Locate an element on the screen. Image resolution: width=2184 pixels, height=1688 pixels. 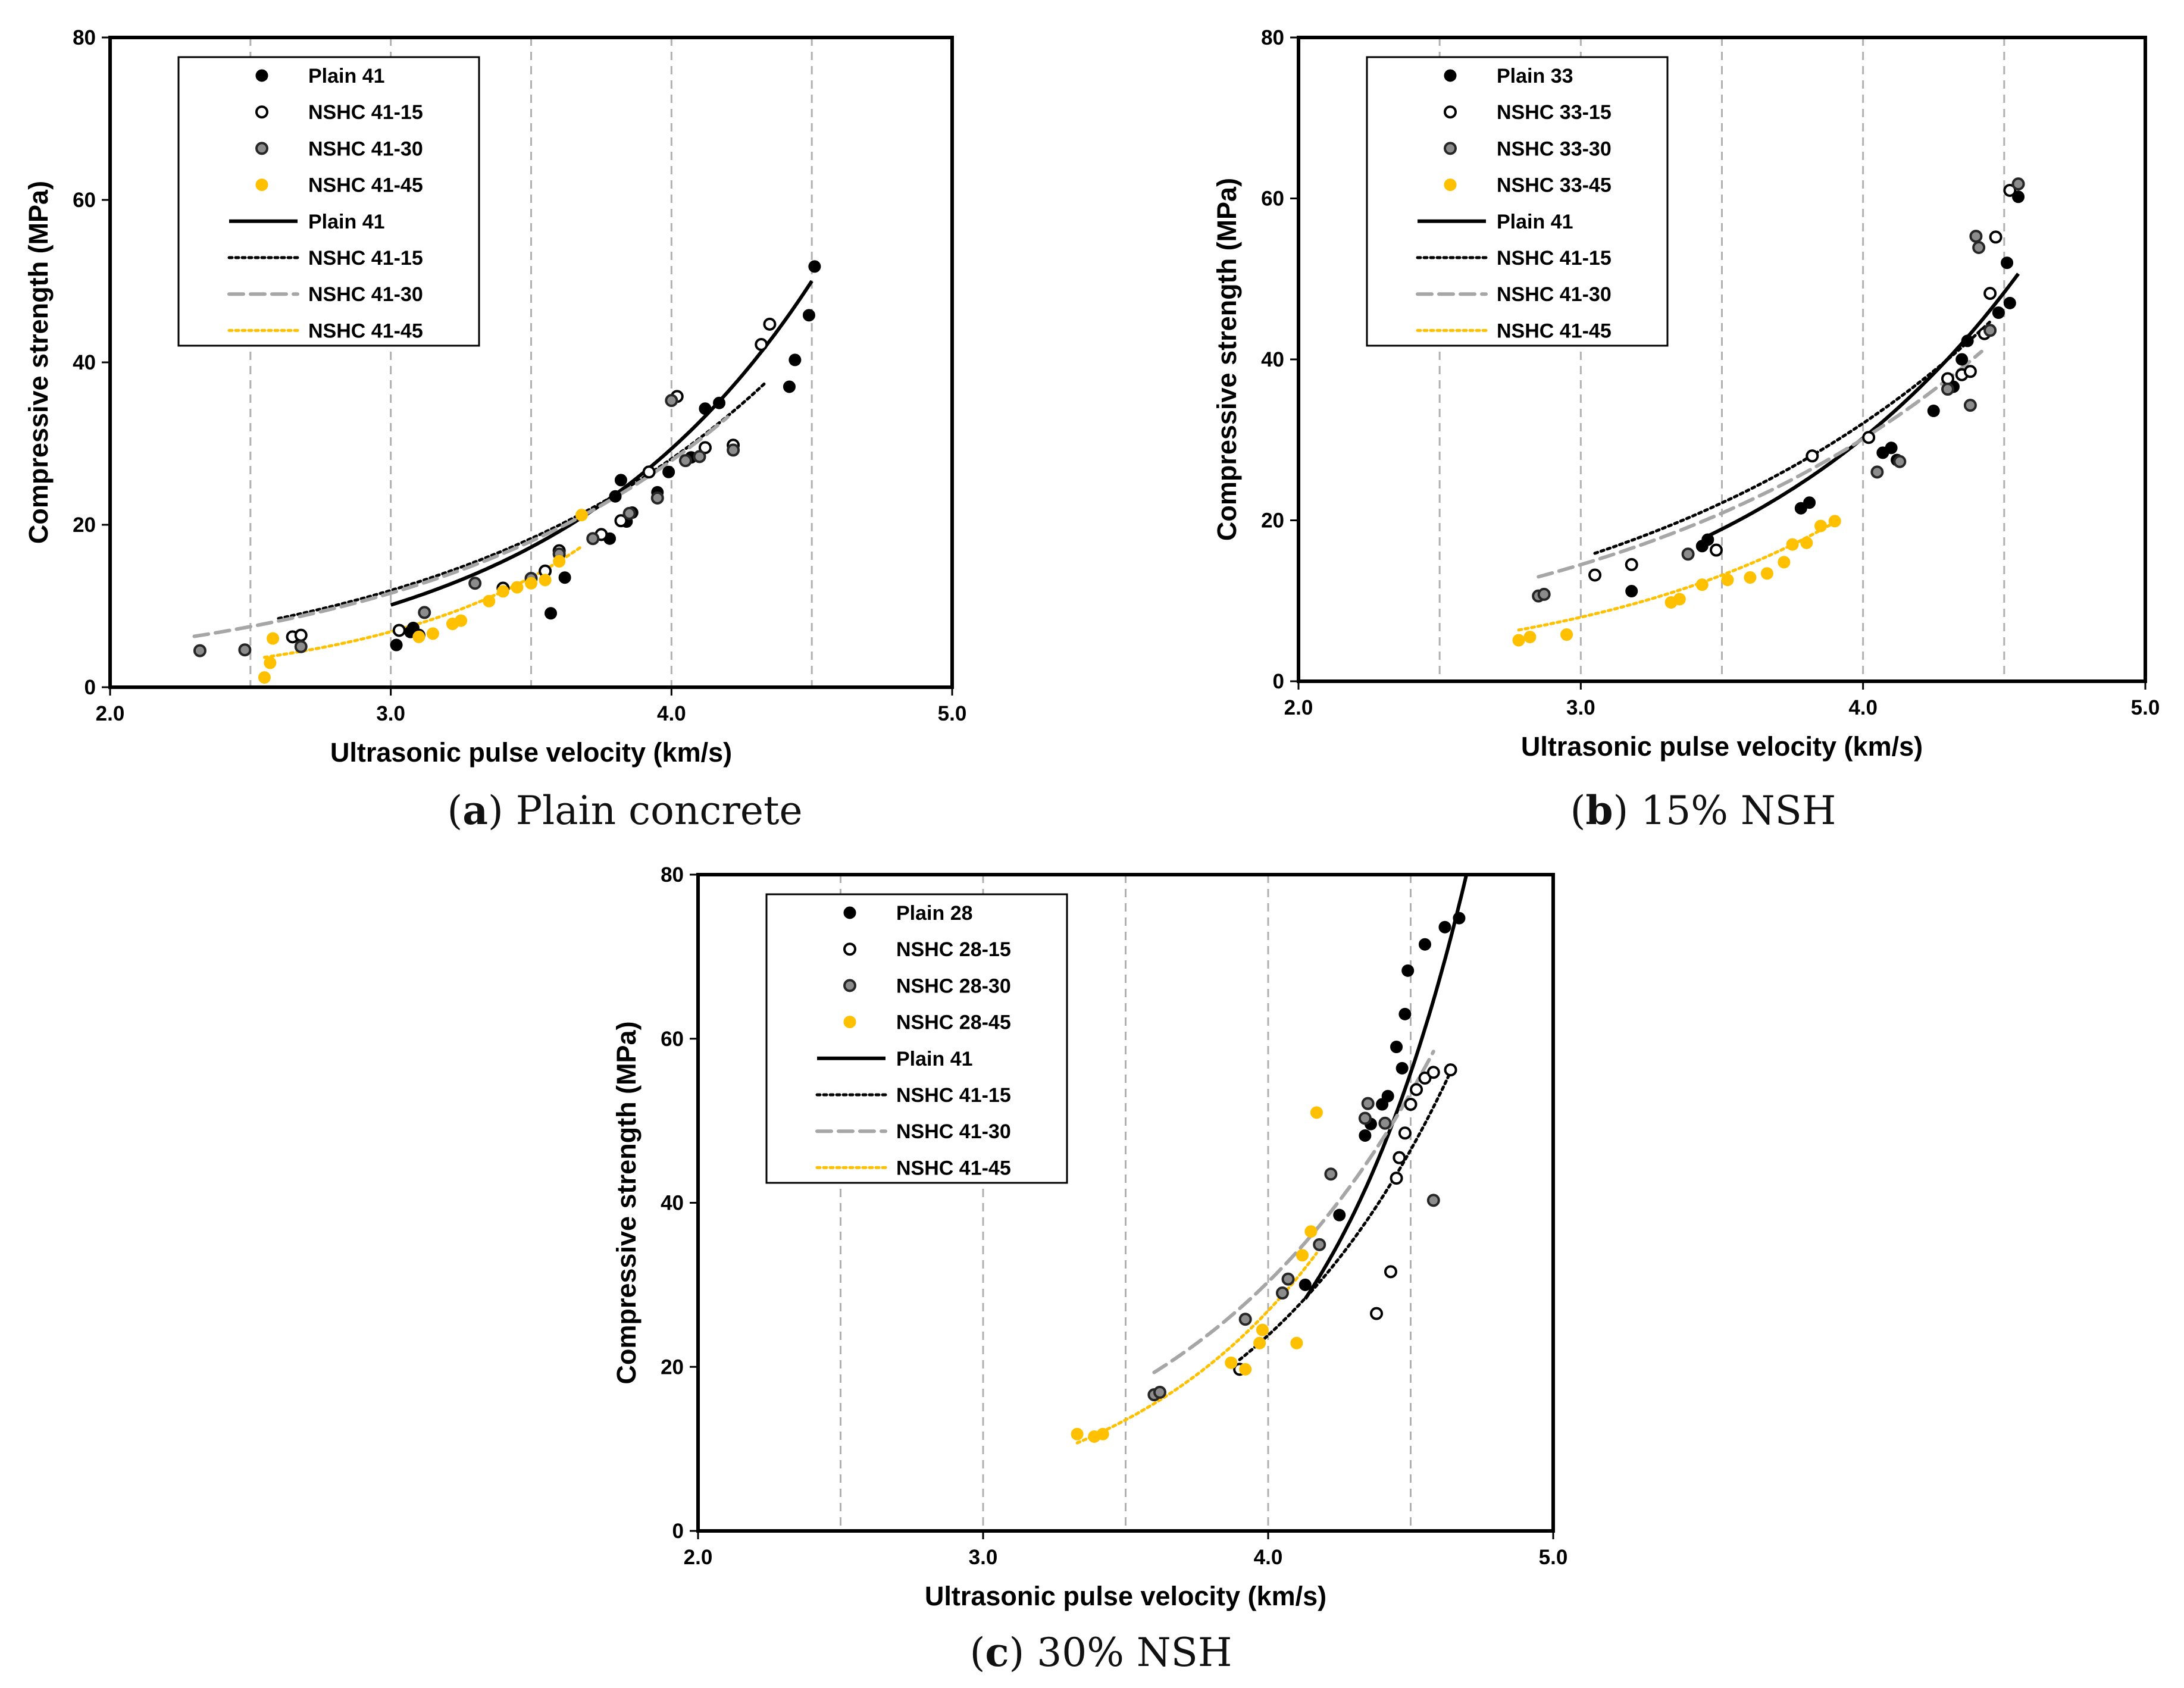
y-tick-label: 60 is located at coordinates (1272, 199).